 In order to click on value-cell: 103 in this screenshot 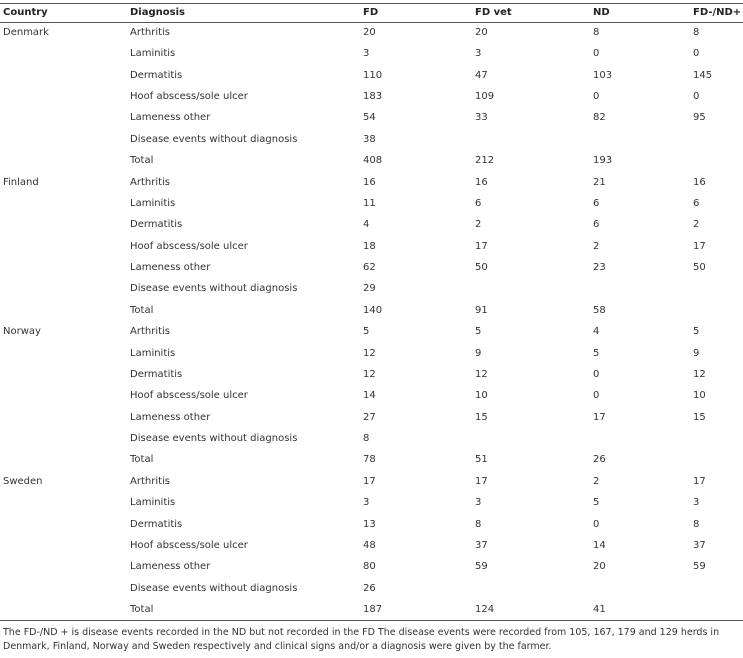, I will do `click(603, 75)`.